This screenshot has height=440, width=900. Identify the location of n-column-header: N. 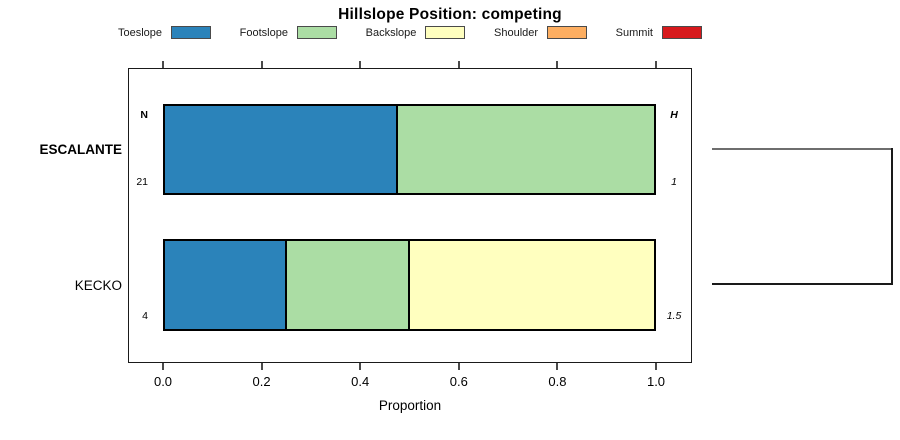
(144, 115).